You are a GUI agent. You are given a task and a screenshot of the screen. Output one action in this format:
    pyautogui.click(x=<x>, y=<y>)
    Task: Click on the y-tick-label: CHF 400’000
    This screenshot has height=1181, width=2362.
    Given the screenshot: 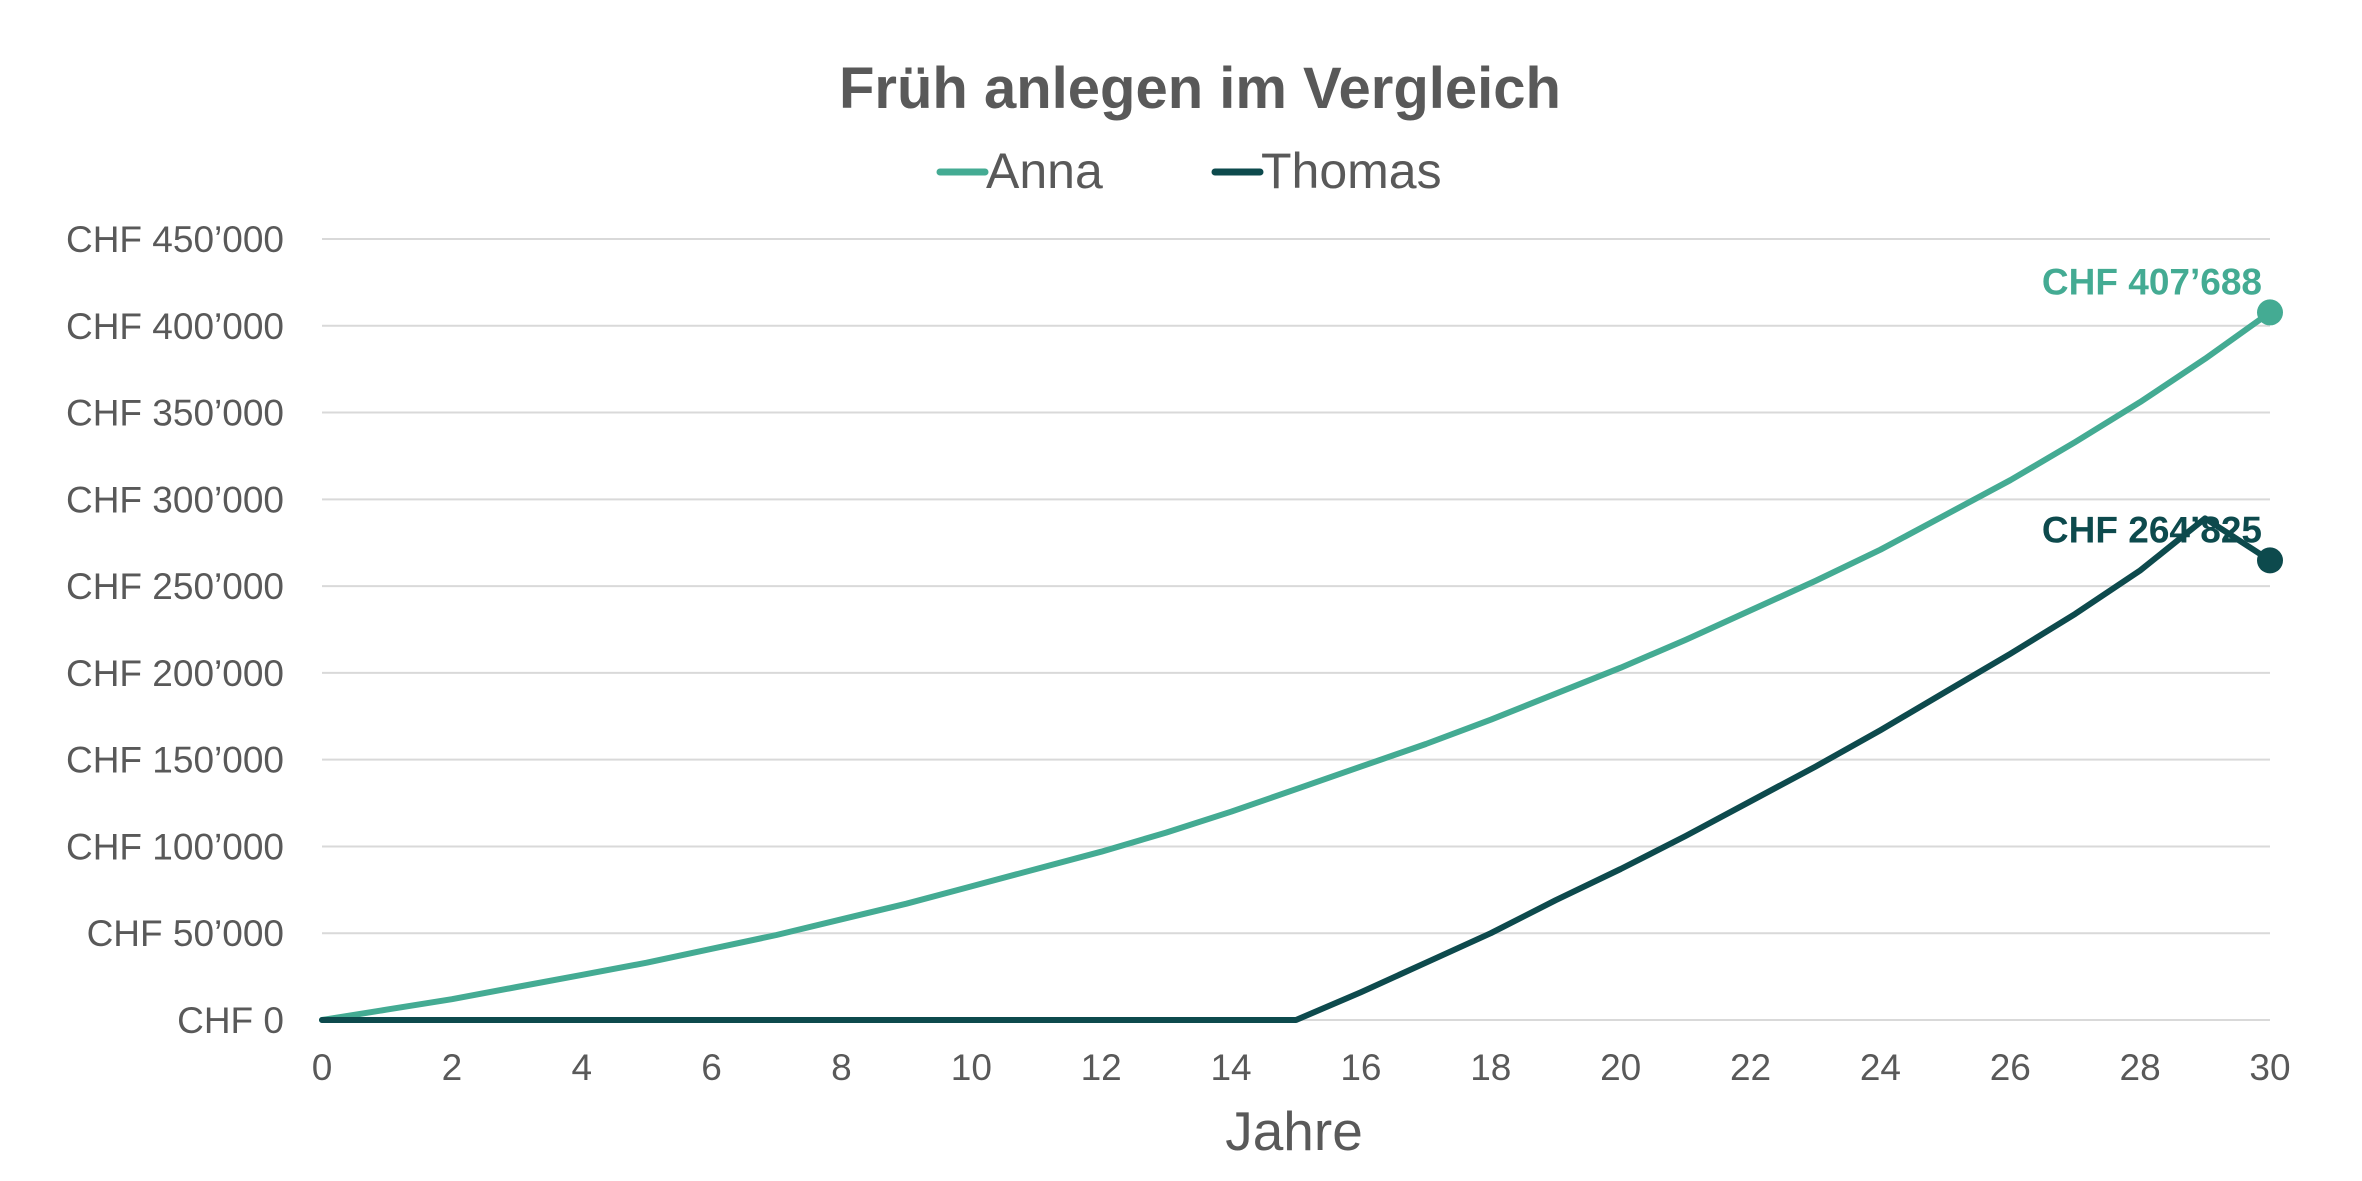 What is the action you would take?
    pyautogui.click(x=175, y=326)
    